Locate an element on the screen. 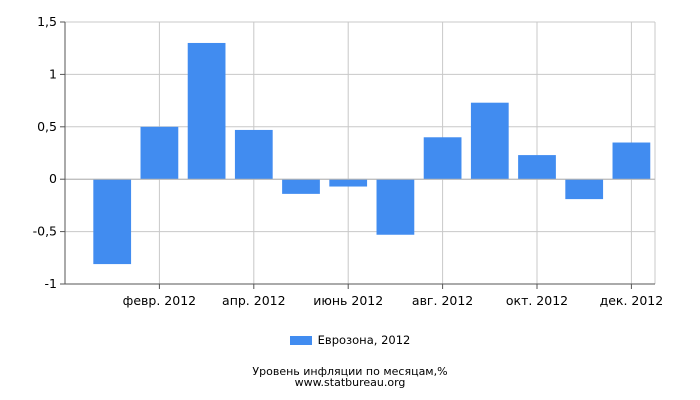 This screenshot has height=400, width=700. y-tick-label: -0,5 is located at coordinates (45, 231).